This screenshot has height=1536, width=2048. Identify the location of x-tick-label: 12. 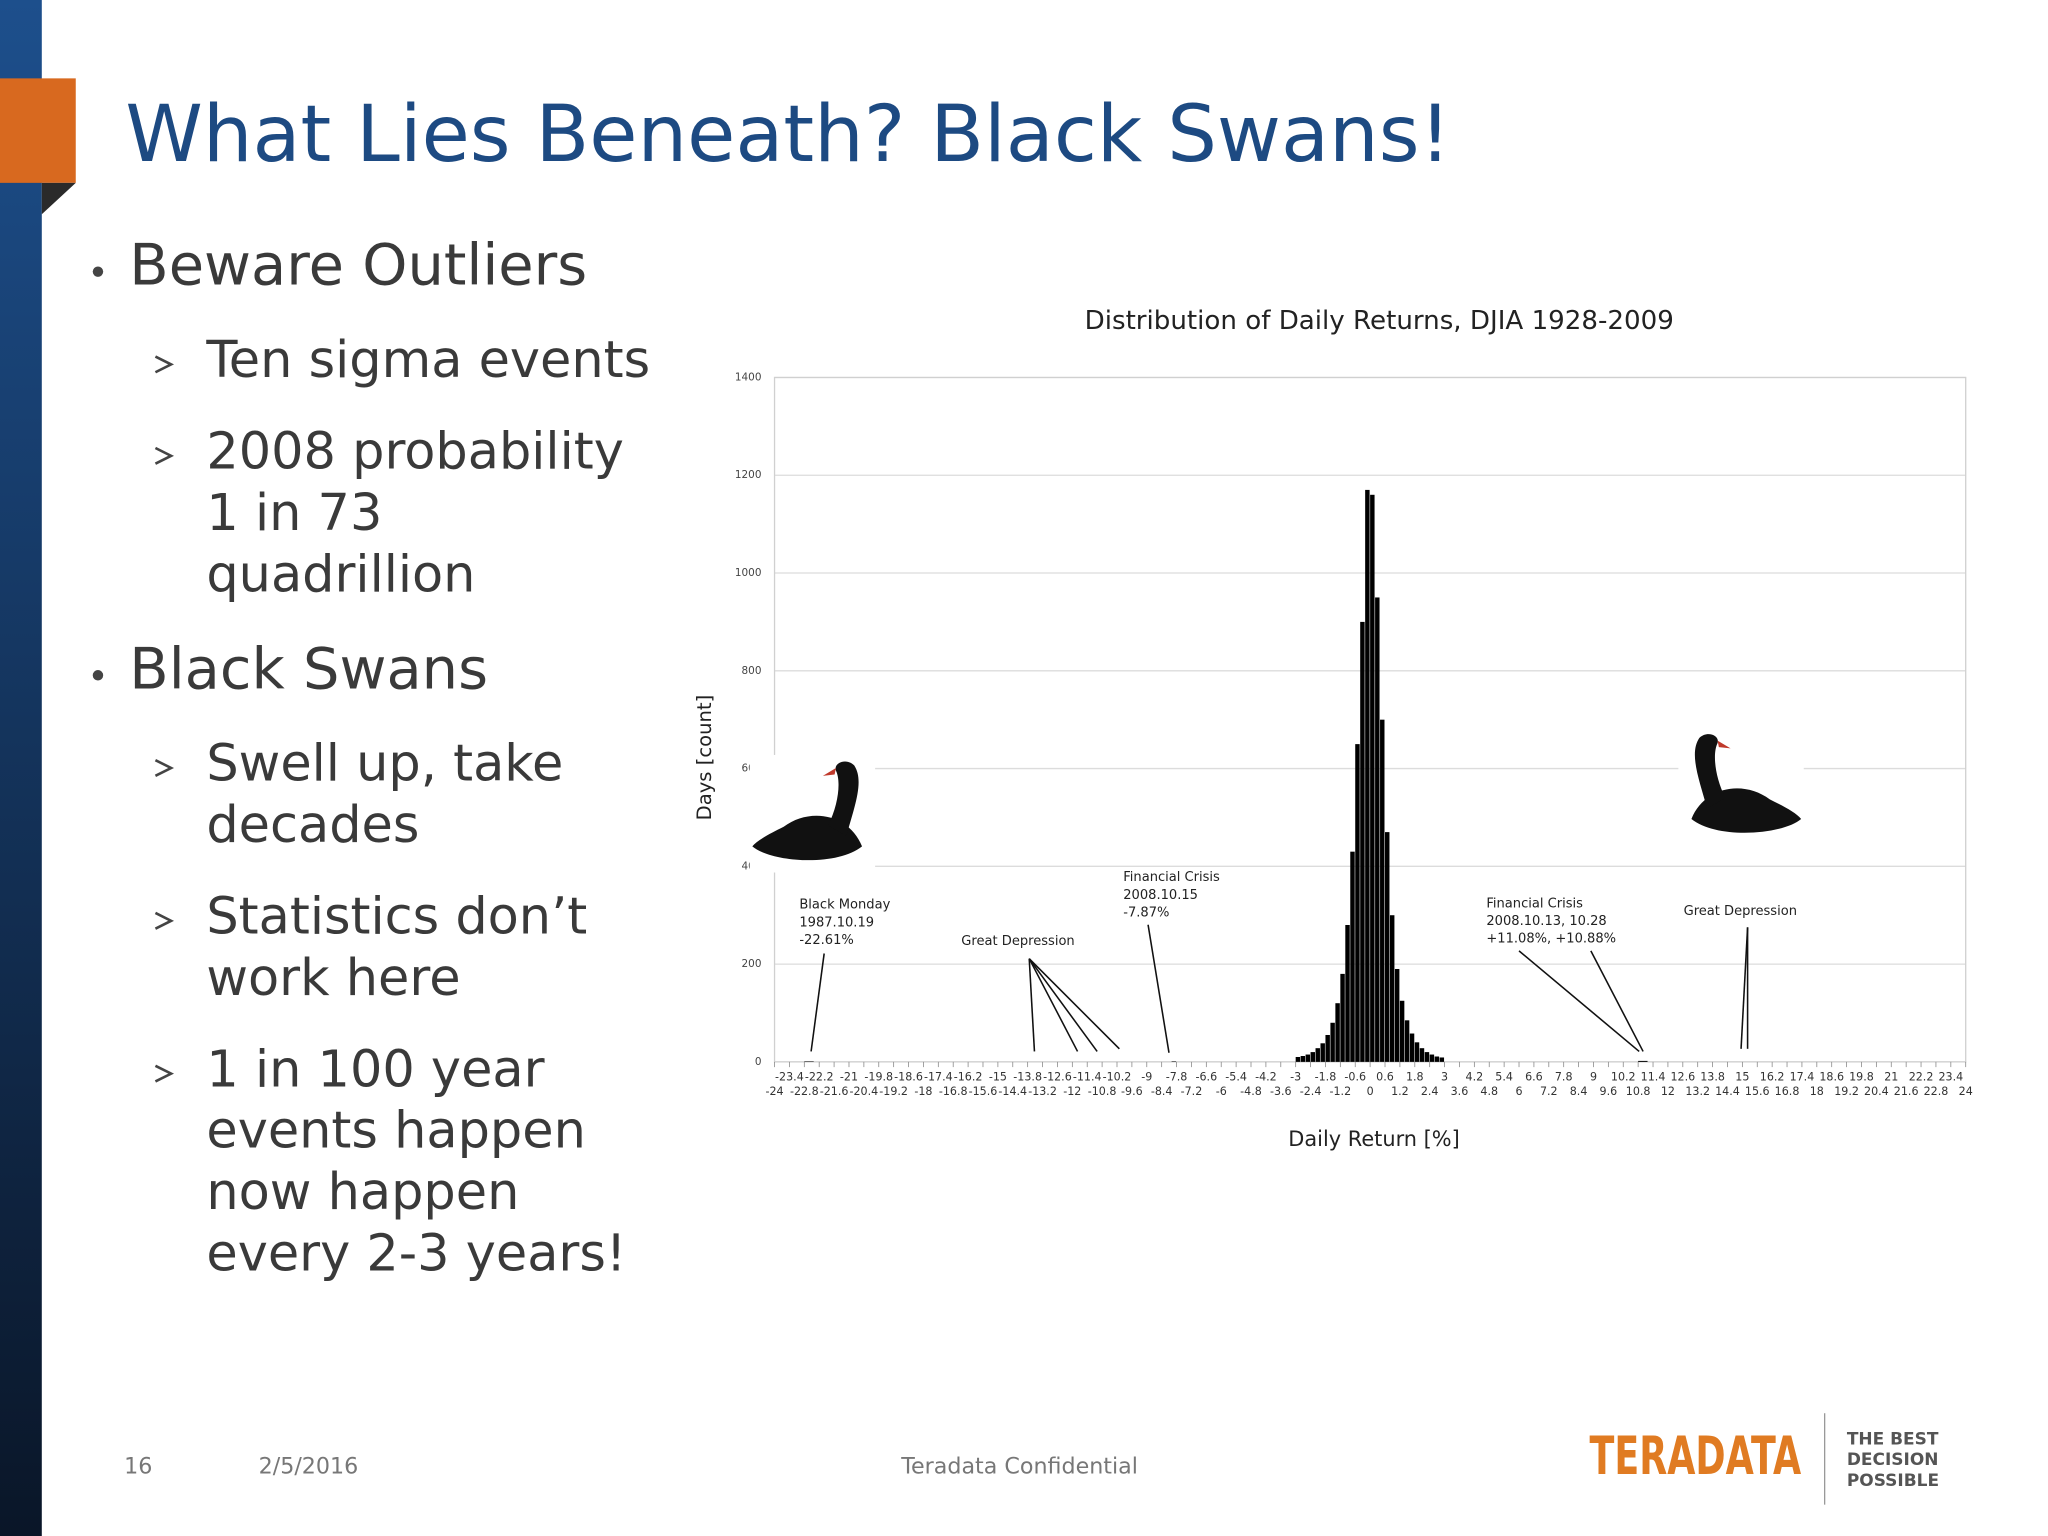
(1668, 1091).